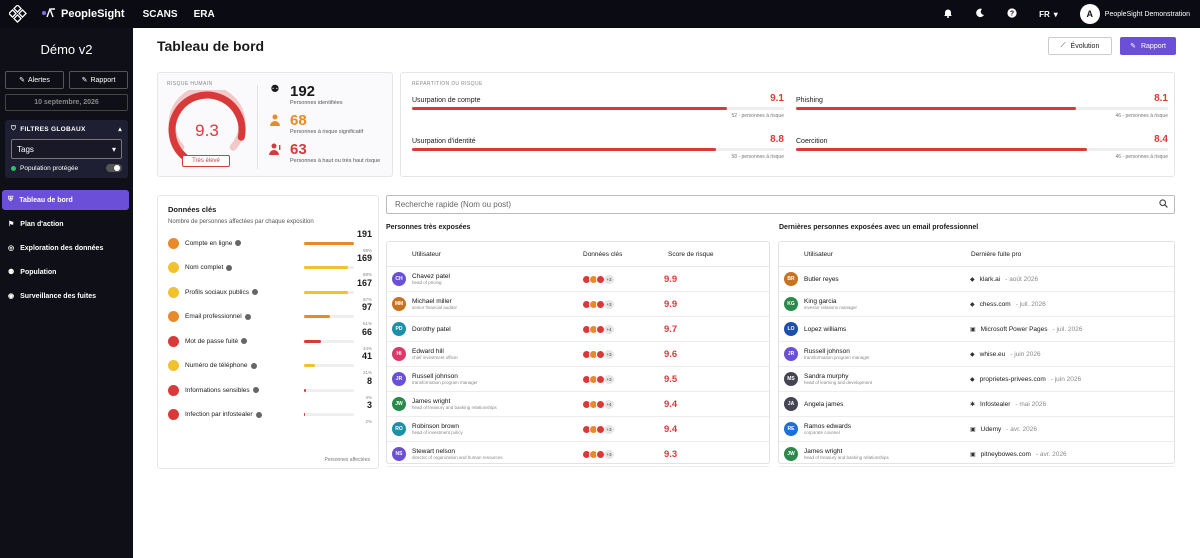  I want to click on language-select: FR ▾, so click(1048, 14).